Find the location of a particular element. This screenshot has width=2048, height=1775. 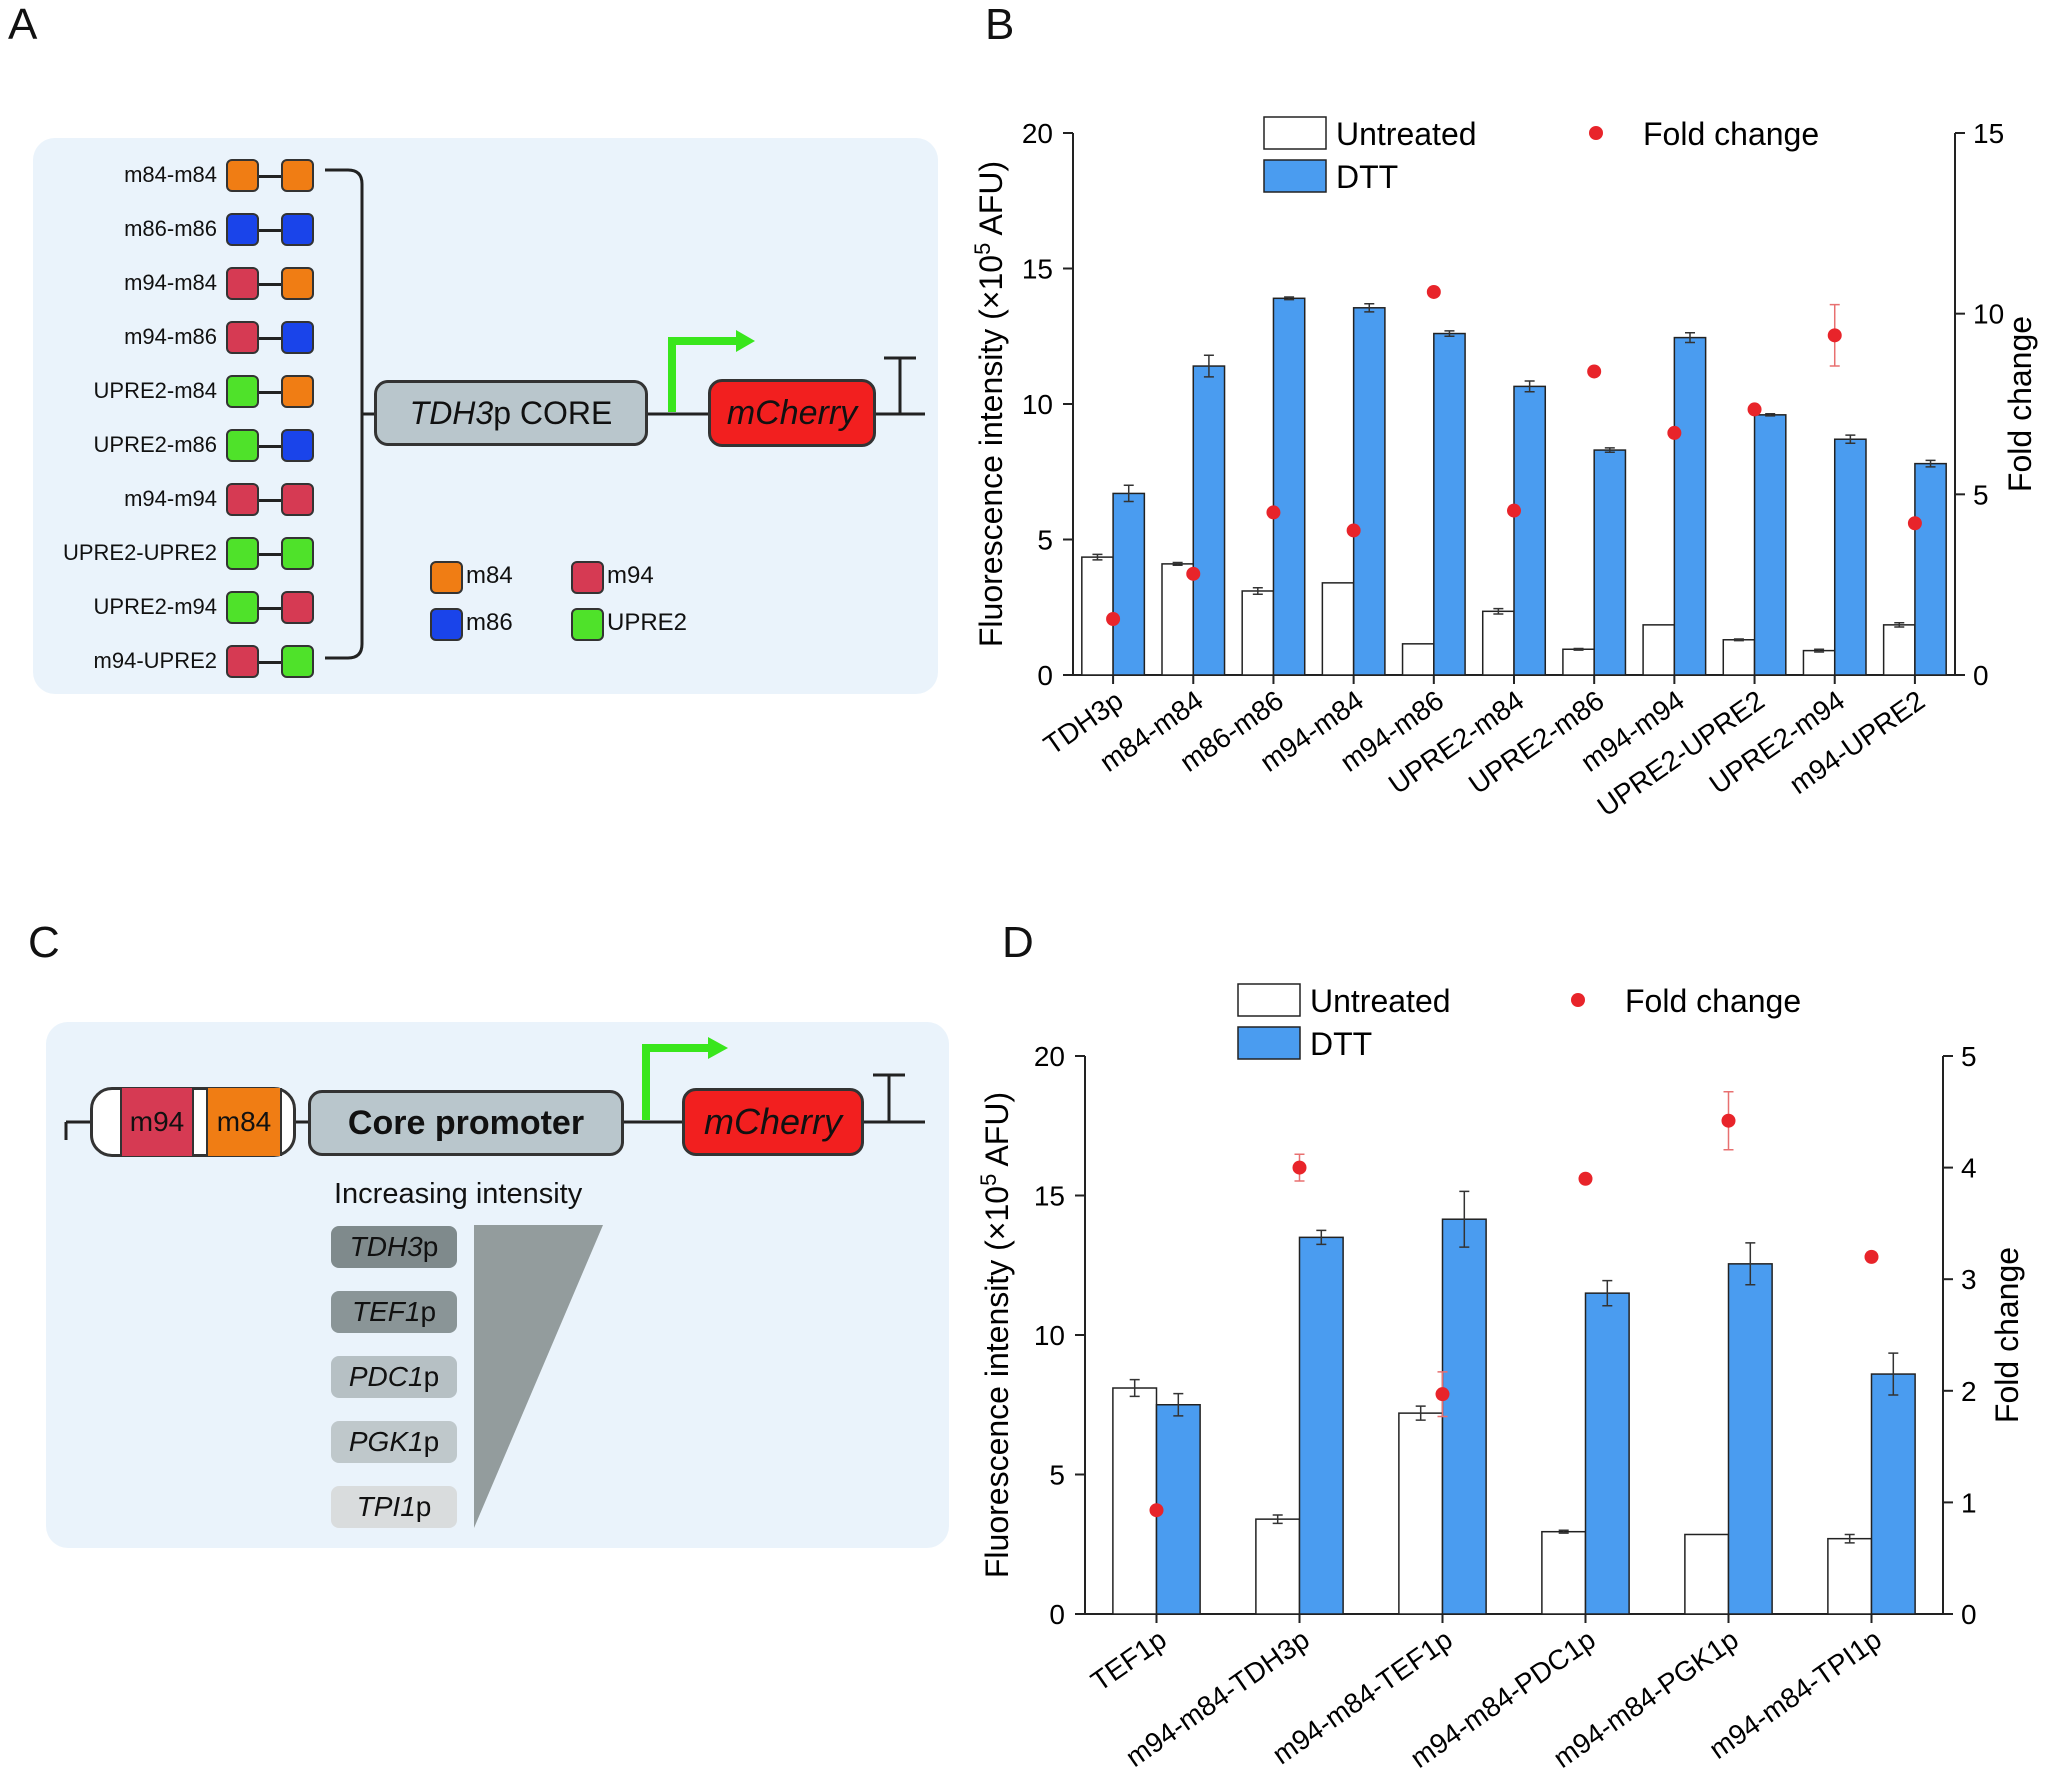

y-right-tick-label: 3 is located at coordinates (1969, 1279).